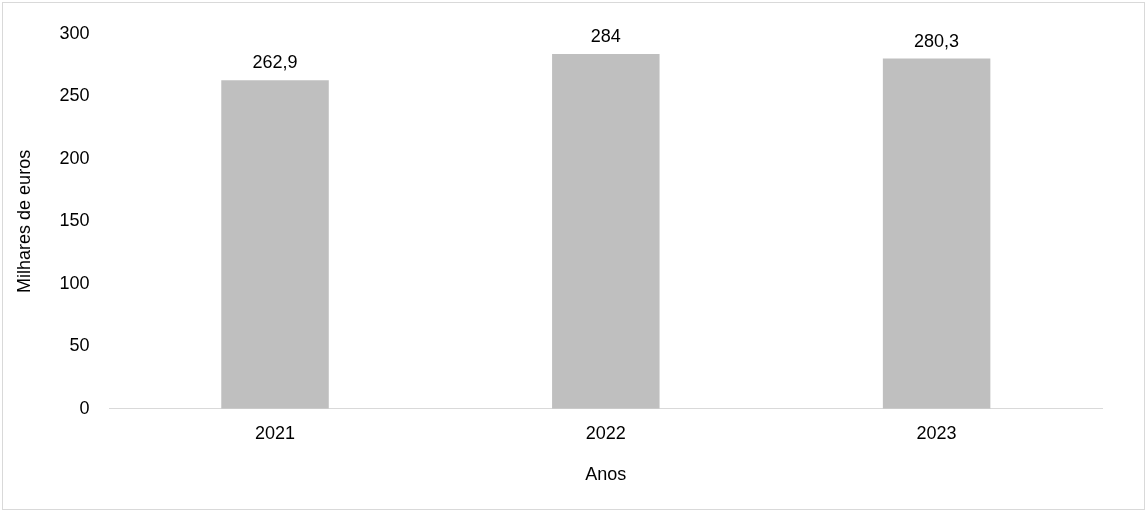 Image resolution: width=1147 pixels, height=512 pixels. What do you see at coordinates (74, 95) in the screenshot?
I see `y-tick-label: 250` at bounding box center [74, 95].